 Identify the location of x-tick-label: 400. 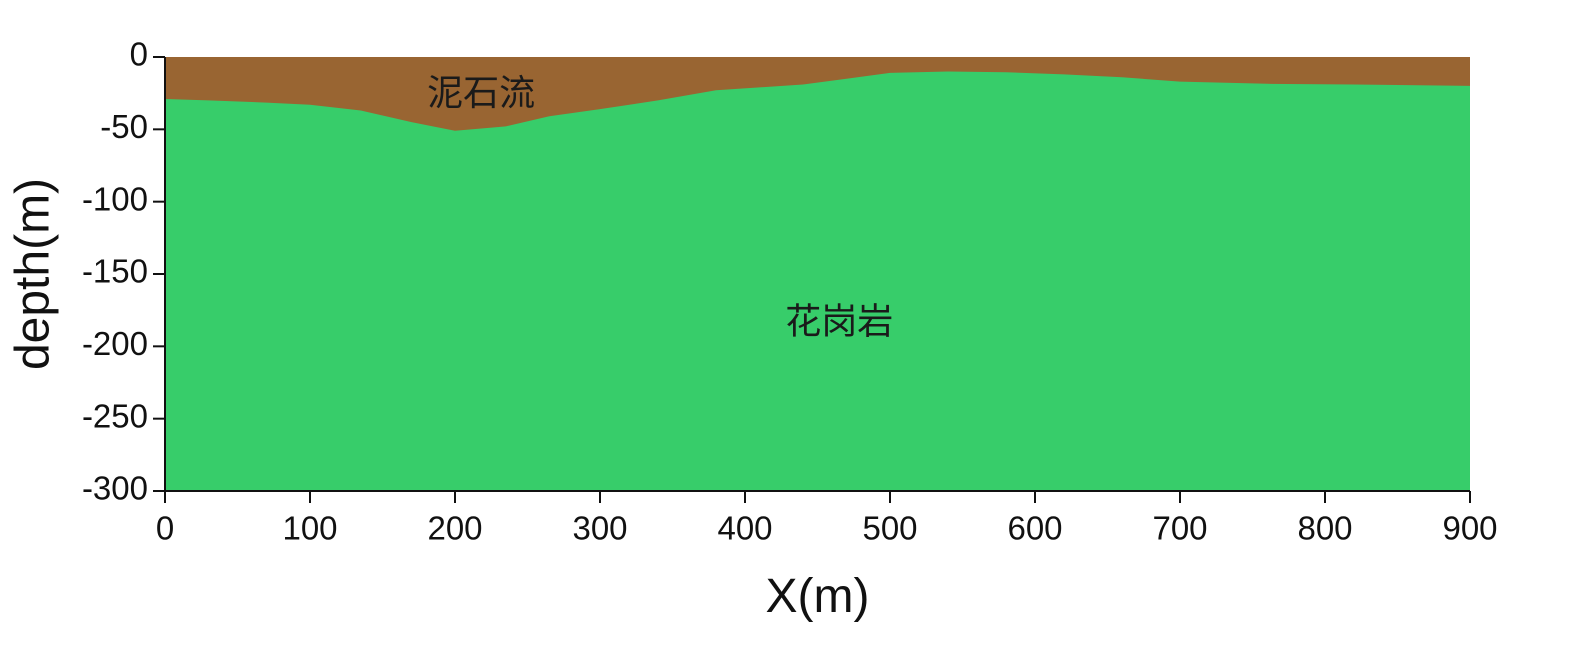
(744, 528).